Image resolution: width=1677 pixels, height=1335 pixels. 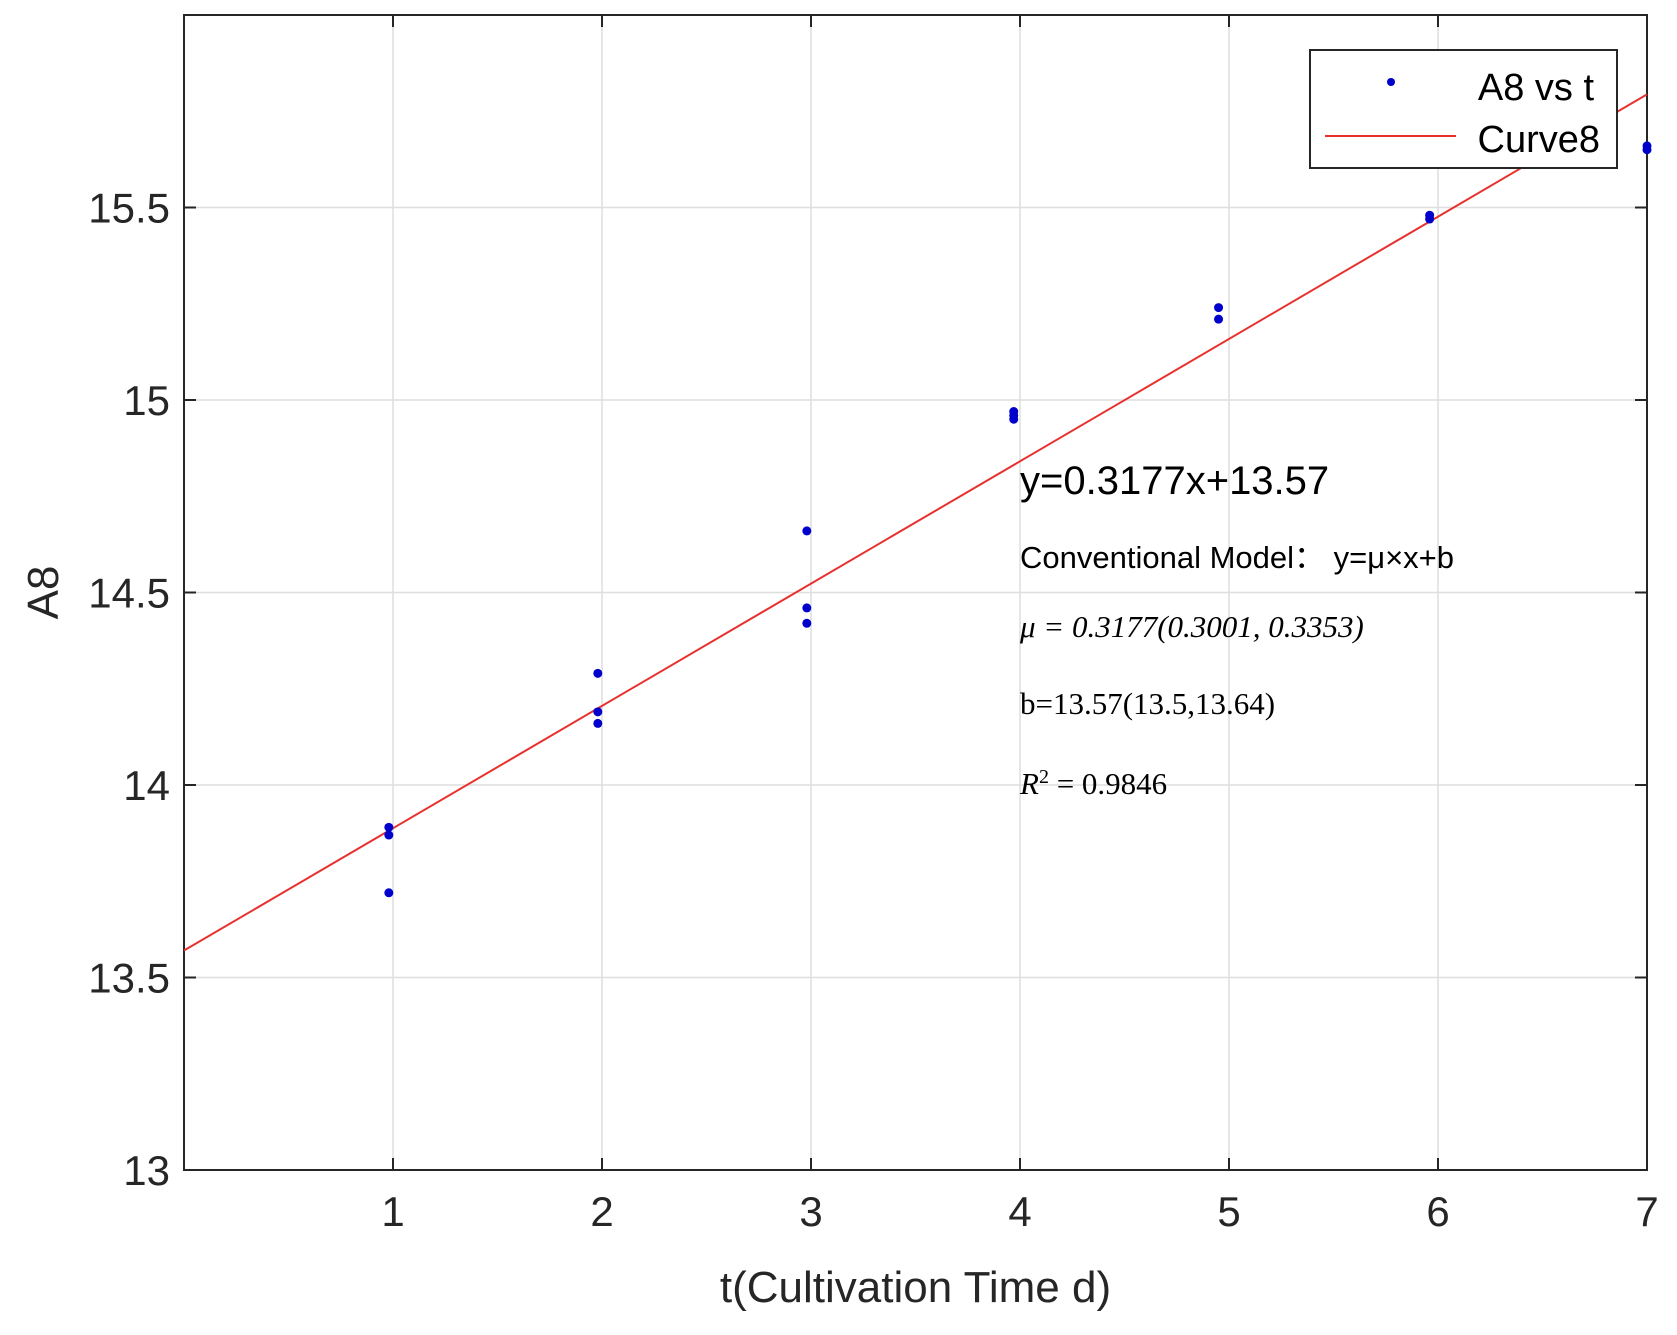 What do you see at coordinates (1191, 626) in the screenshot?
I see `mu-estimate: μ = 0.3177(0.3001, 0.3353)` at bounding box center [1191, 626].